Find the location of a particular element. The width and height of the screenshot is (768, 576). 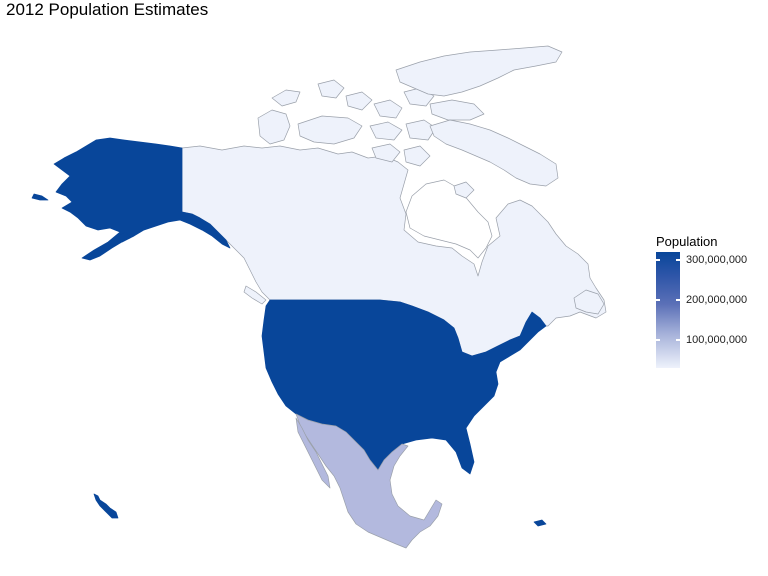

region-mexico is located at coordinates (369, 481).